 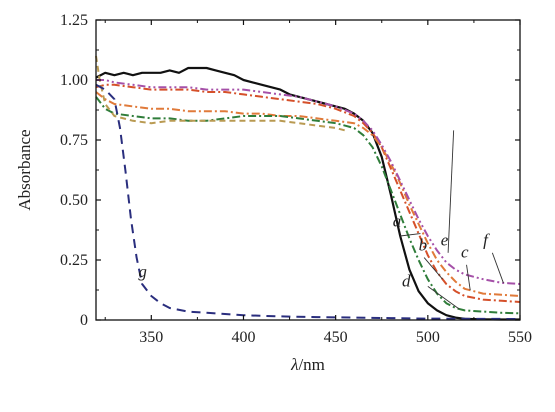 What do you see at coordinates (84, 320) in the screenshot?
I see `y-tick-label: 0` at bounding box center [84, 320].